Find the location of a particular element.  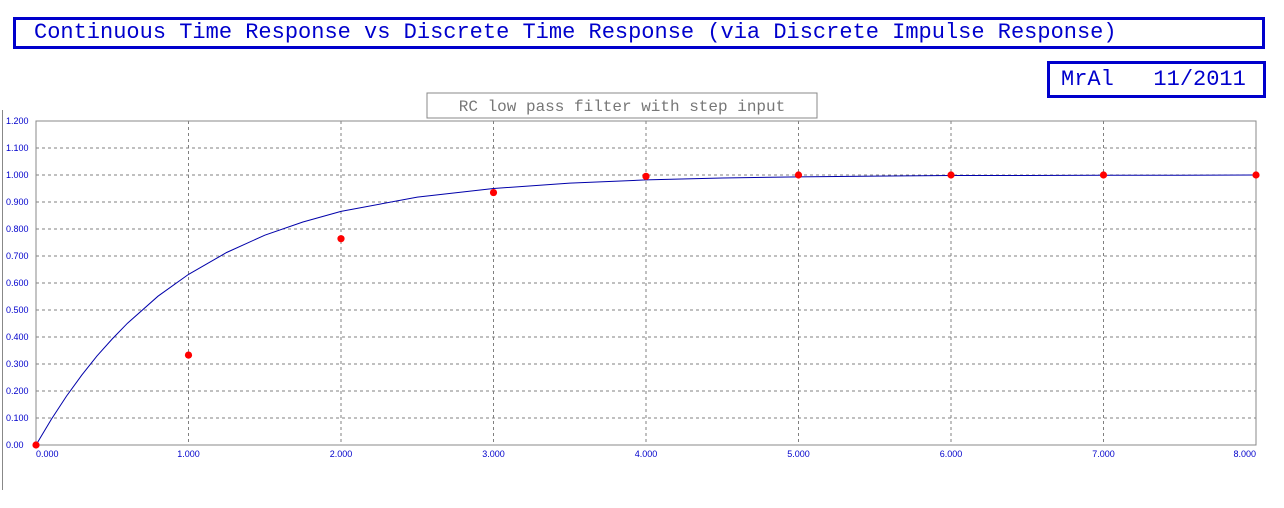

y-tick-label: 0.600 is located at coordinates (17, 283).